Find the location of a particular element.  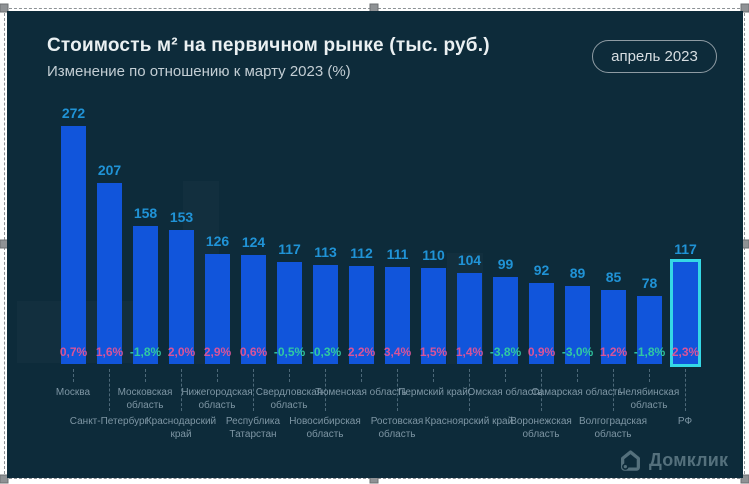

bar-change-label: 0,9% is located at coordinates (541, 352).